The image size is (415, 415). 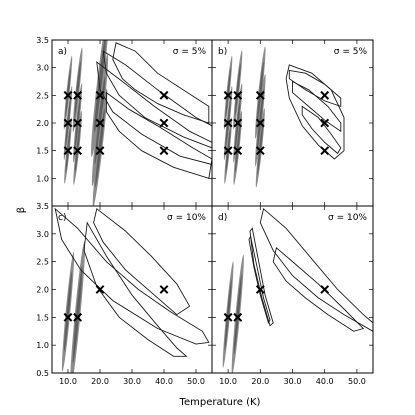 What do you see at coordinates (220, 402) in the screenshot?
I see `x-axis-title: Temperature (K)` at bounding box center [220, 402].